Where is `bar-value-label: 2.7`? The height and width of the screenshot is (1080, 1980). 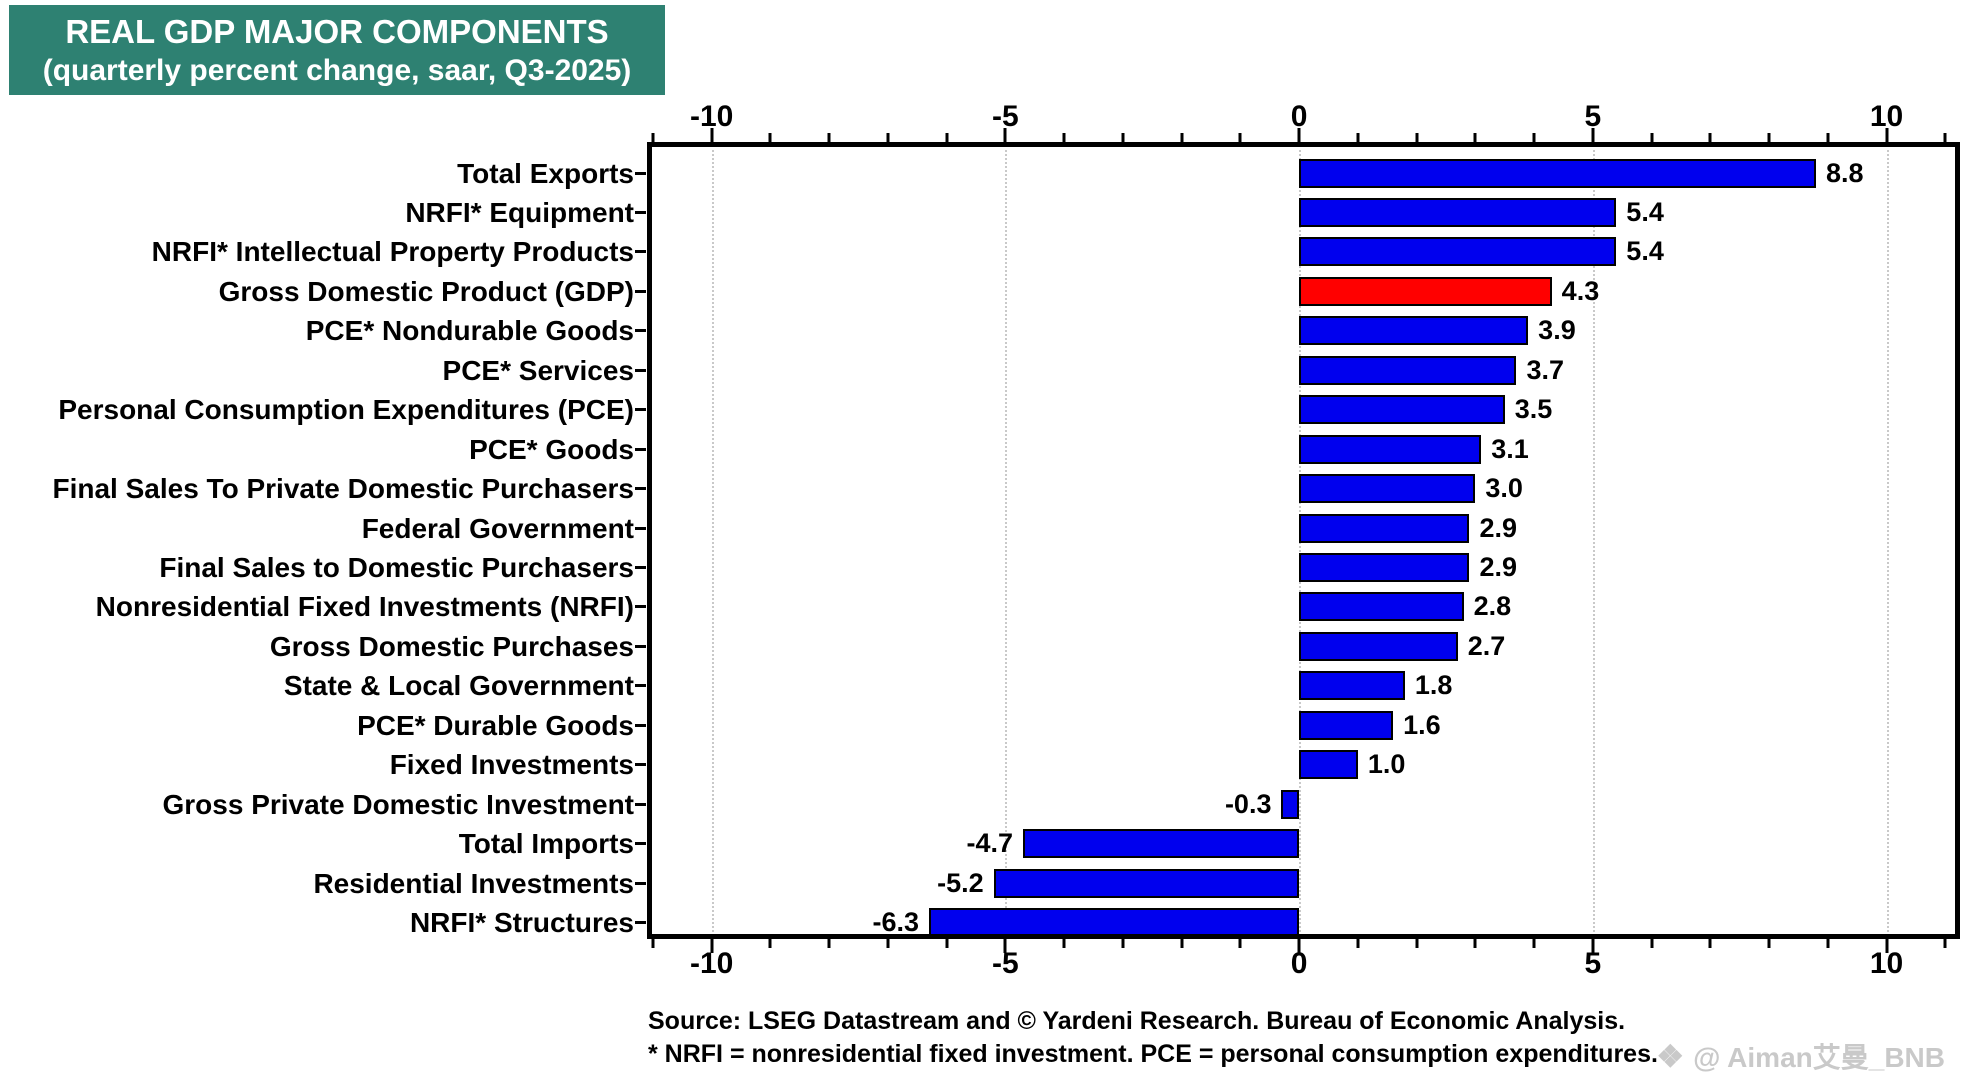
bar-value-label: 2.7 is located at coordinates (1486, 645).